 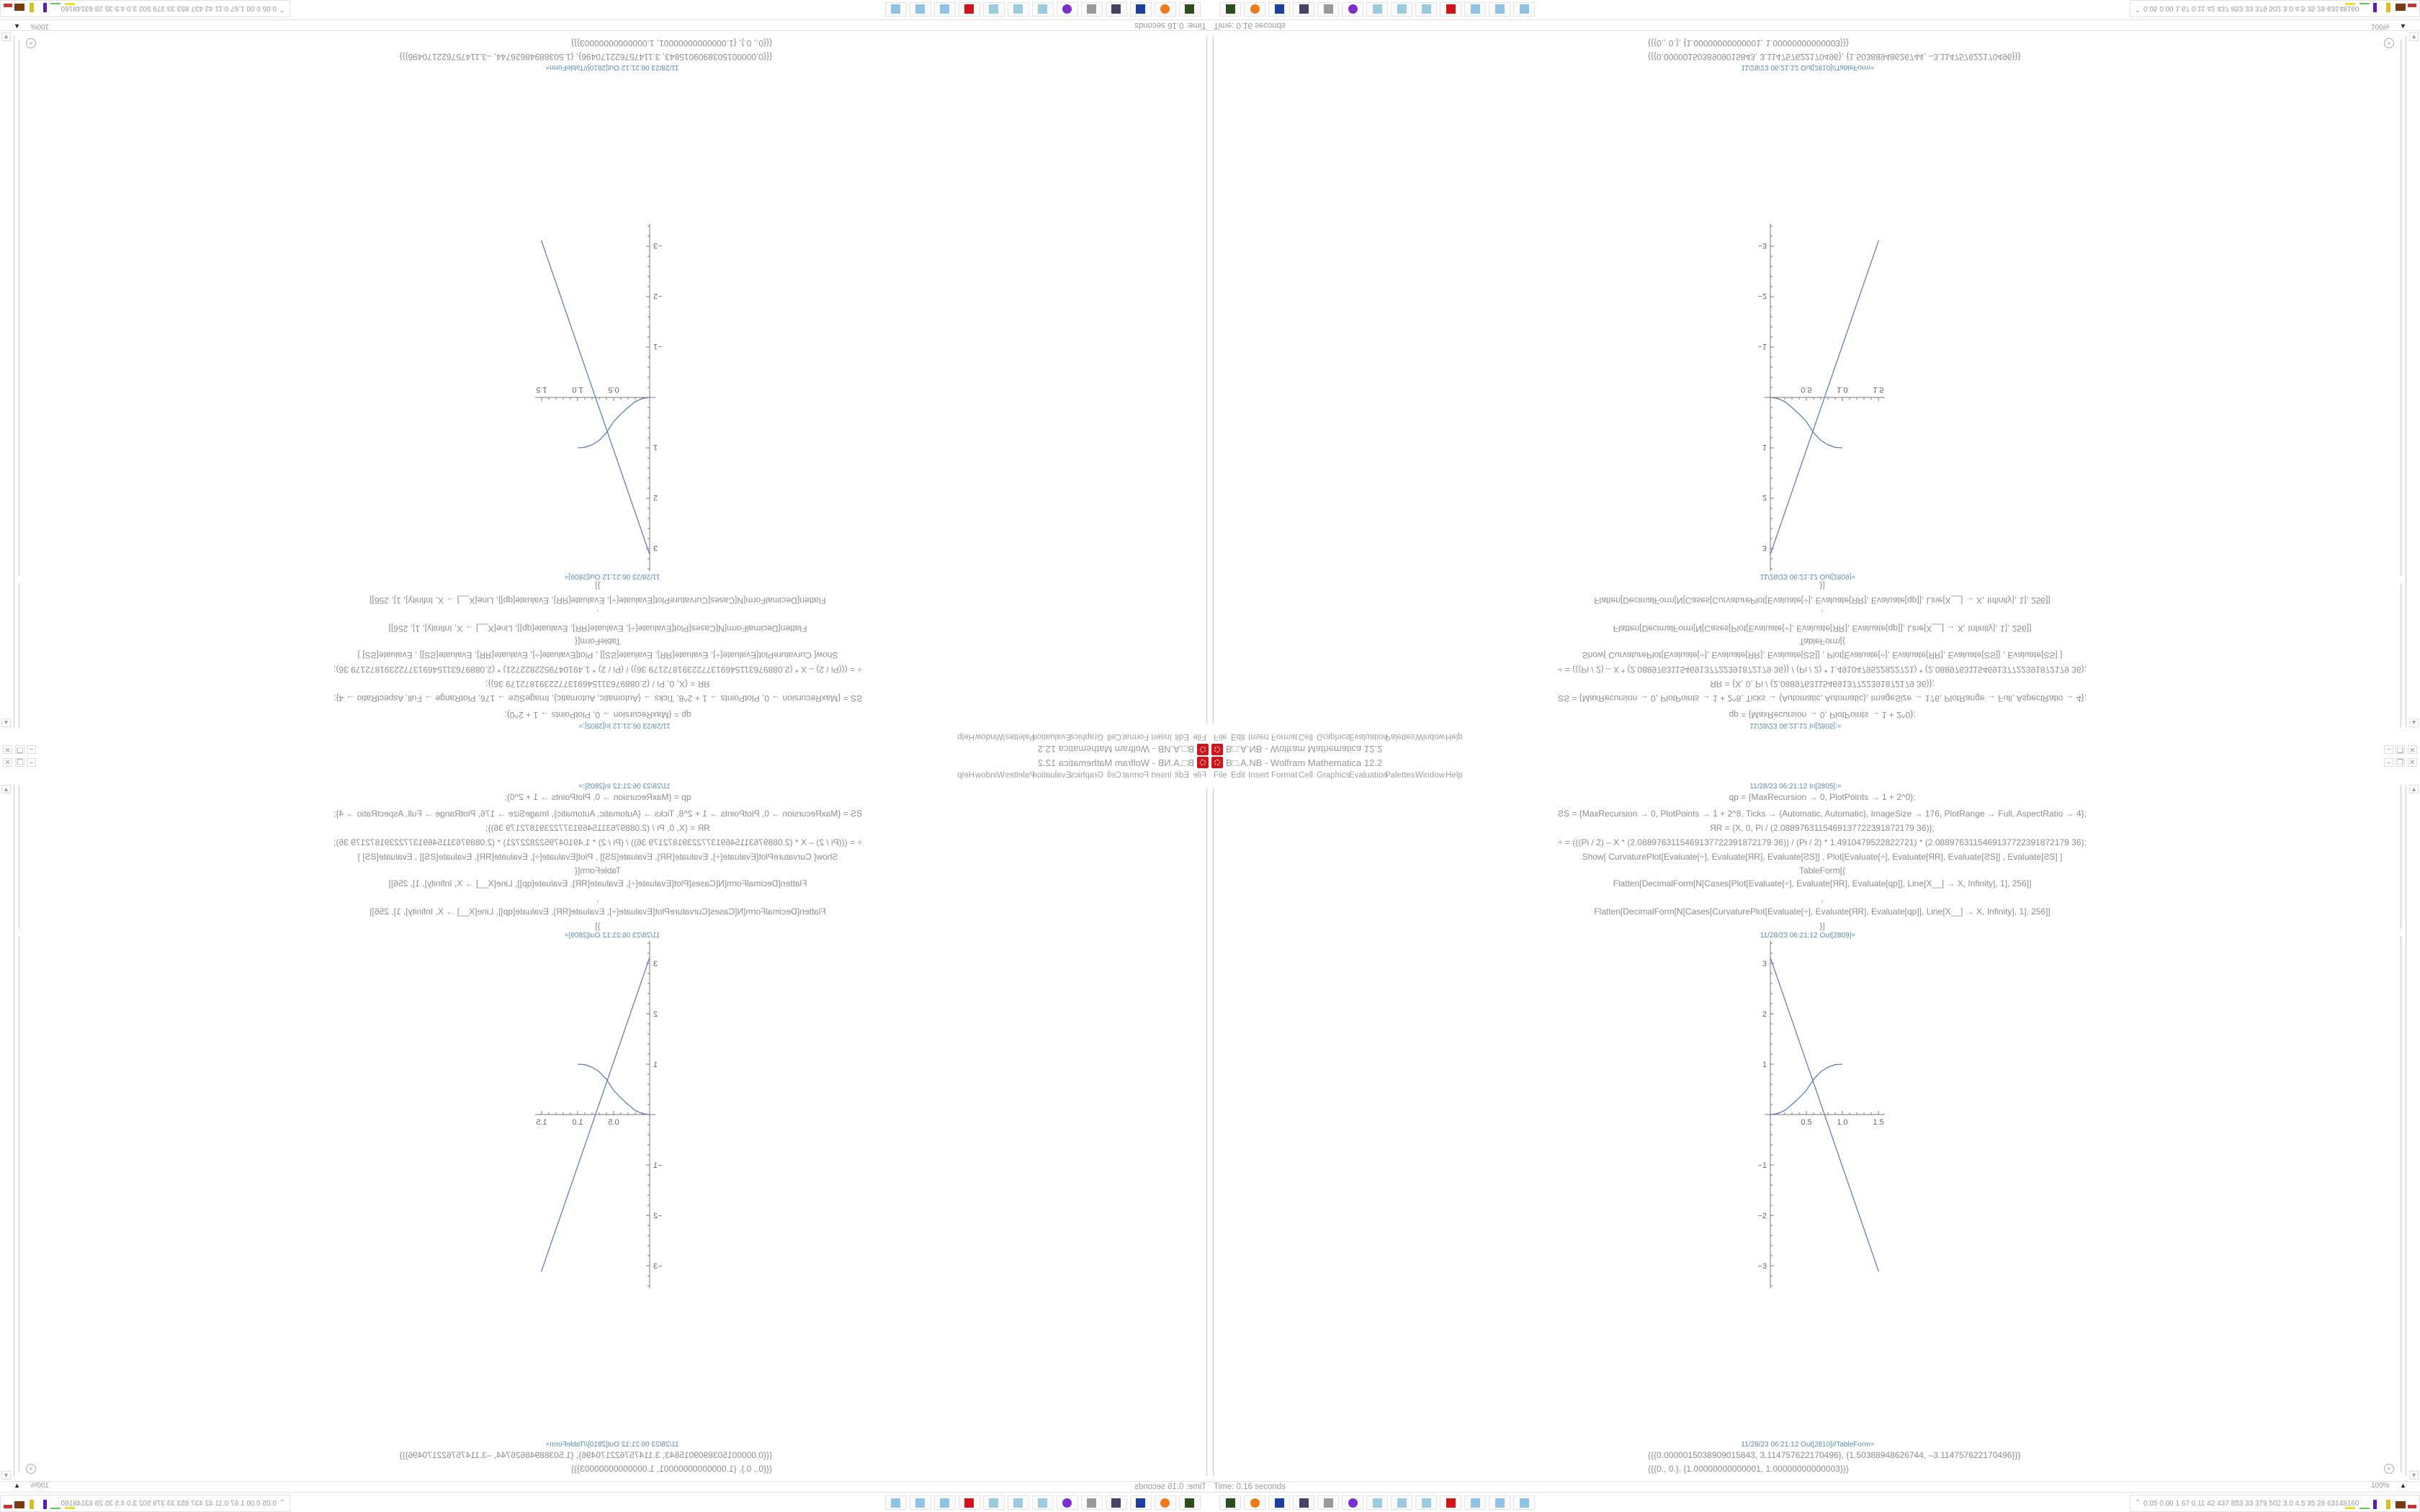 I want to click on menu-file: File, so click(x=1220, y=736).